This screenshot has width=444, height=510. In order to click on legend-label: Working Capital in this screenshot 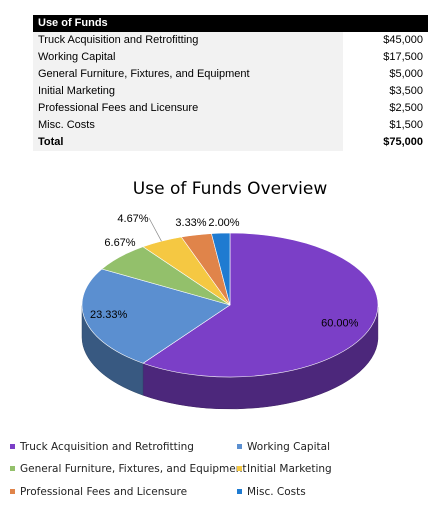, I will do `click(288, 447)`.